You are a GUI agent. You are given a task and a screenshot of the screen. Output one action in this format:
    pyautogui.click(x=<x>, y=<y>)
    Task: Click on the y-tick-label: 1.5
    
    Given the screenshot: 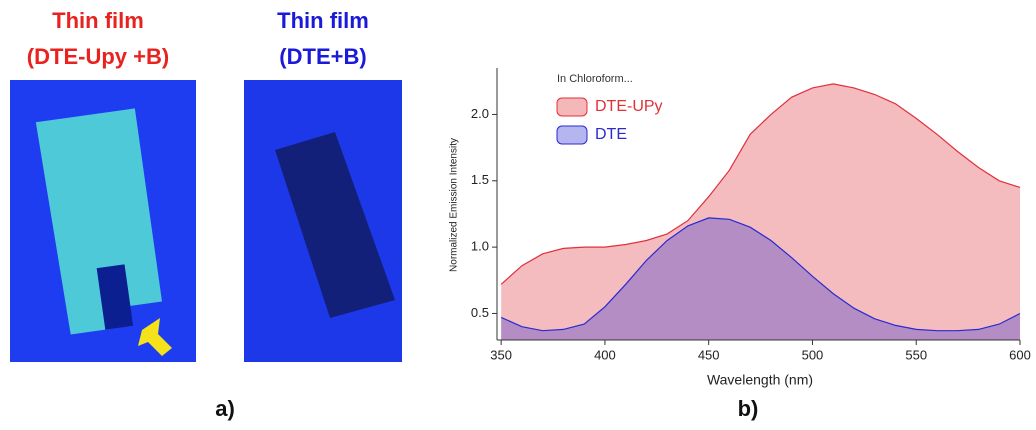 What is the action you would take?
    pyautogui.click(x=480, y=179)
    